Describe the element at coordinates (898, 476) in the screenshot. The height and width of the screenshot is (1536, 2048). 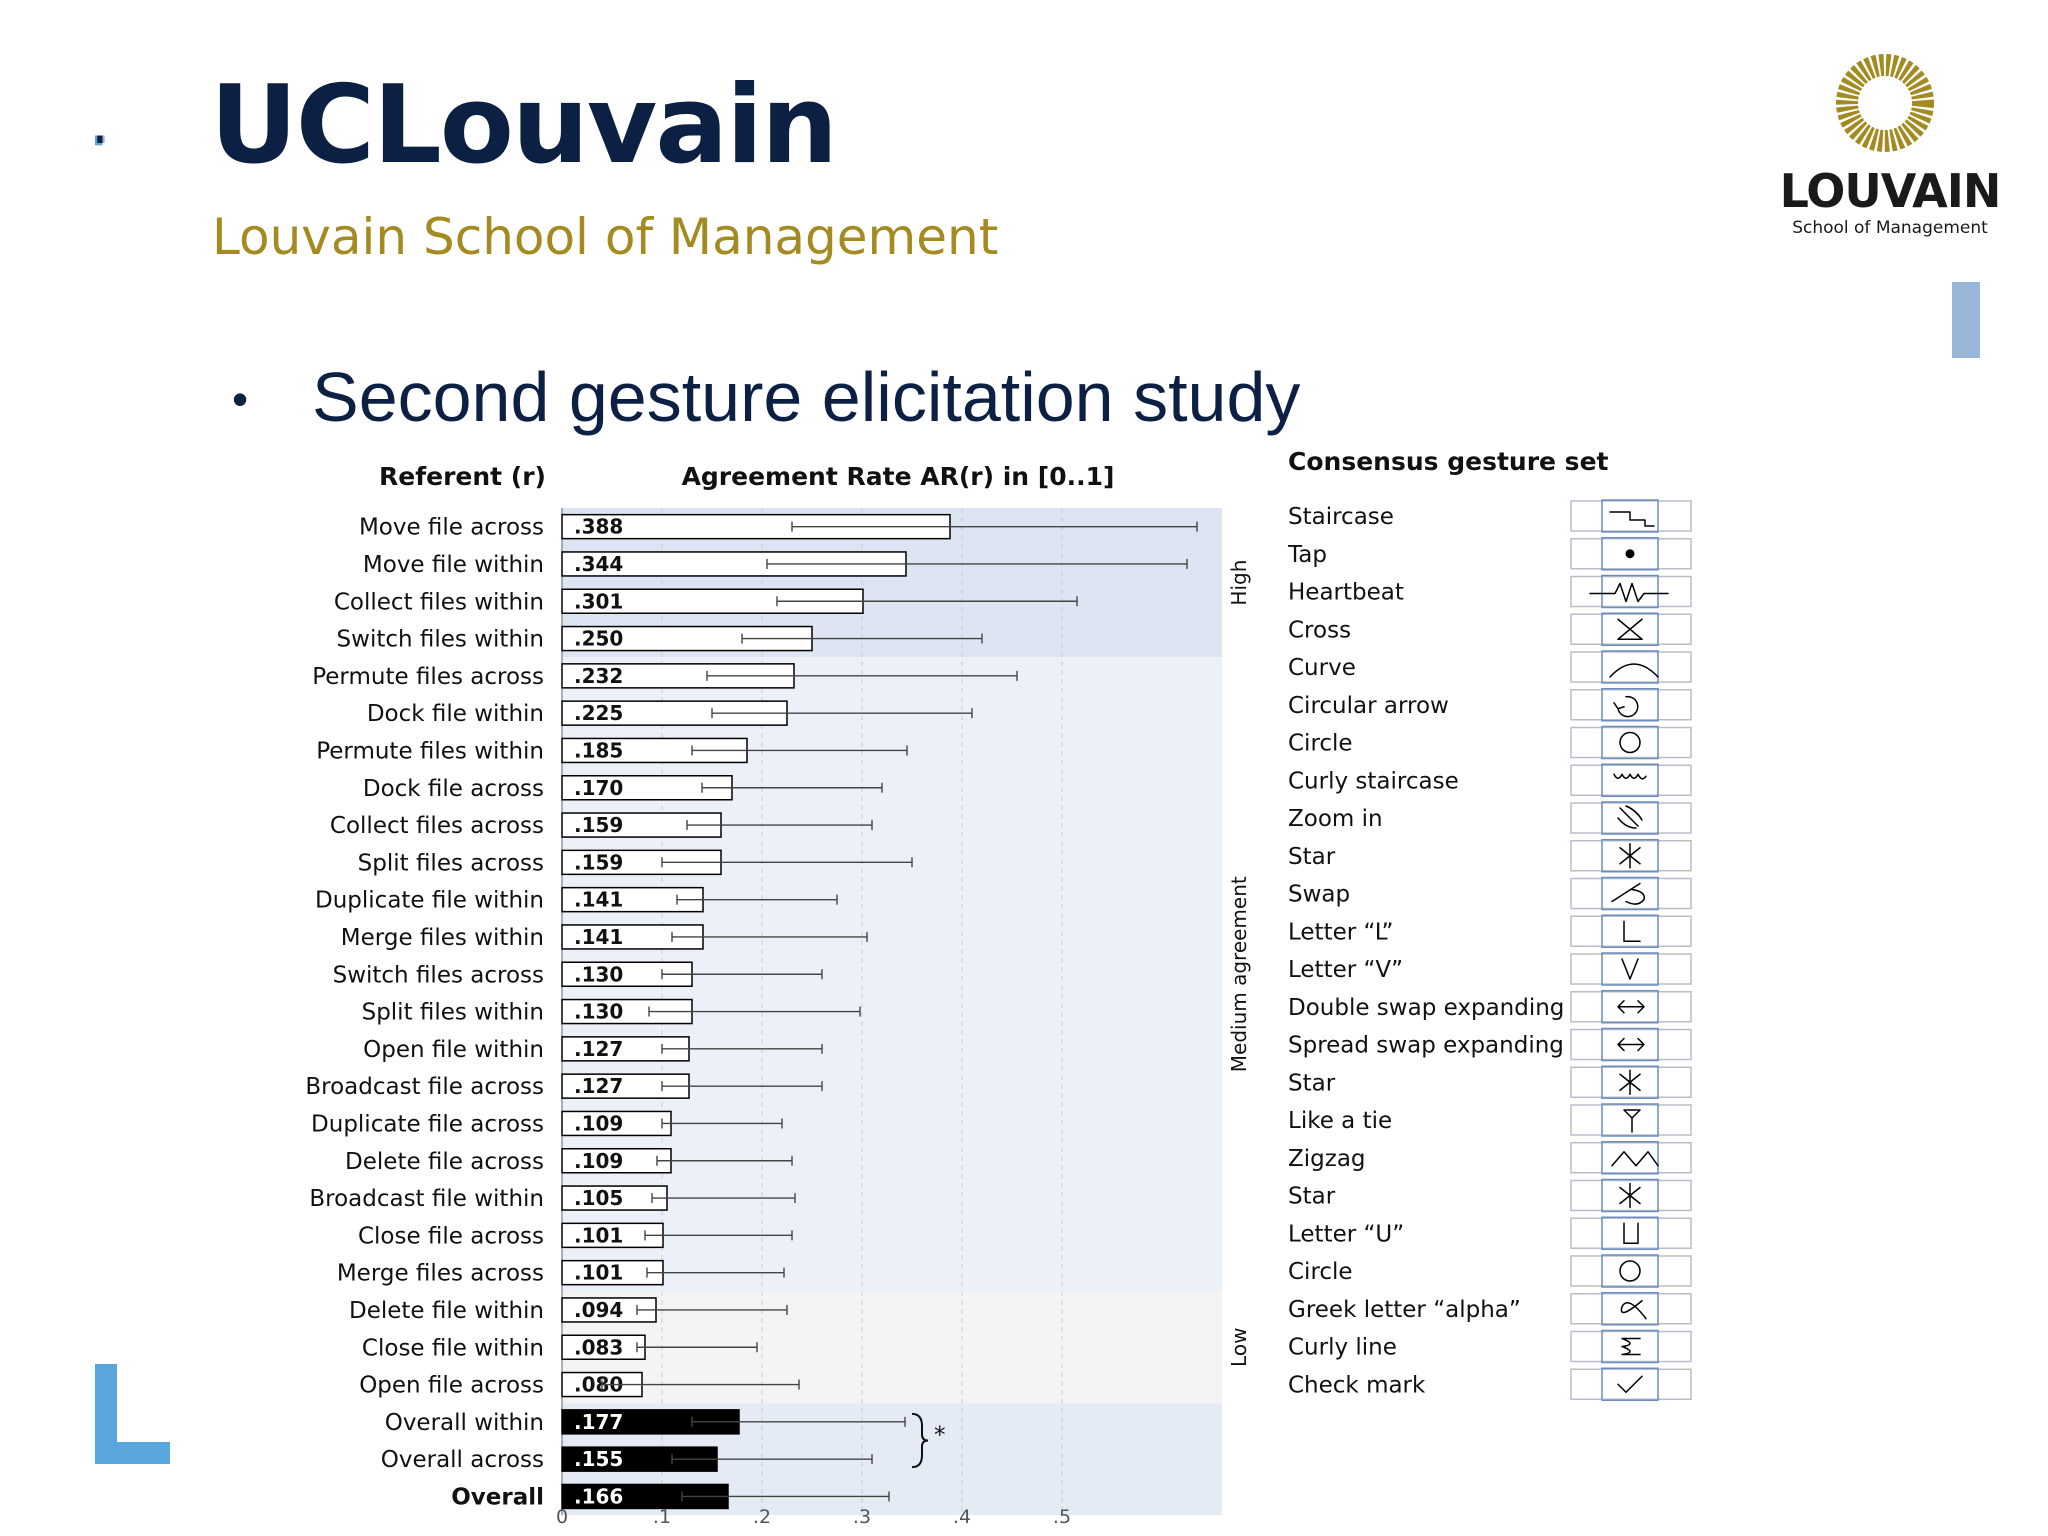
I see `chart-title: Agreement Rate AR(r) in [0..1]` at that location.